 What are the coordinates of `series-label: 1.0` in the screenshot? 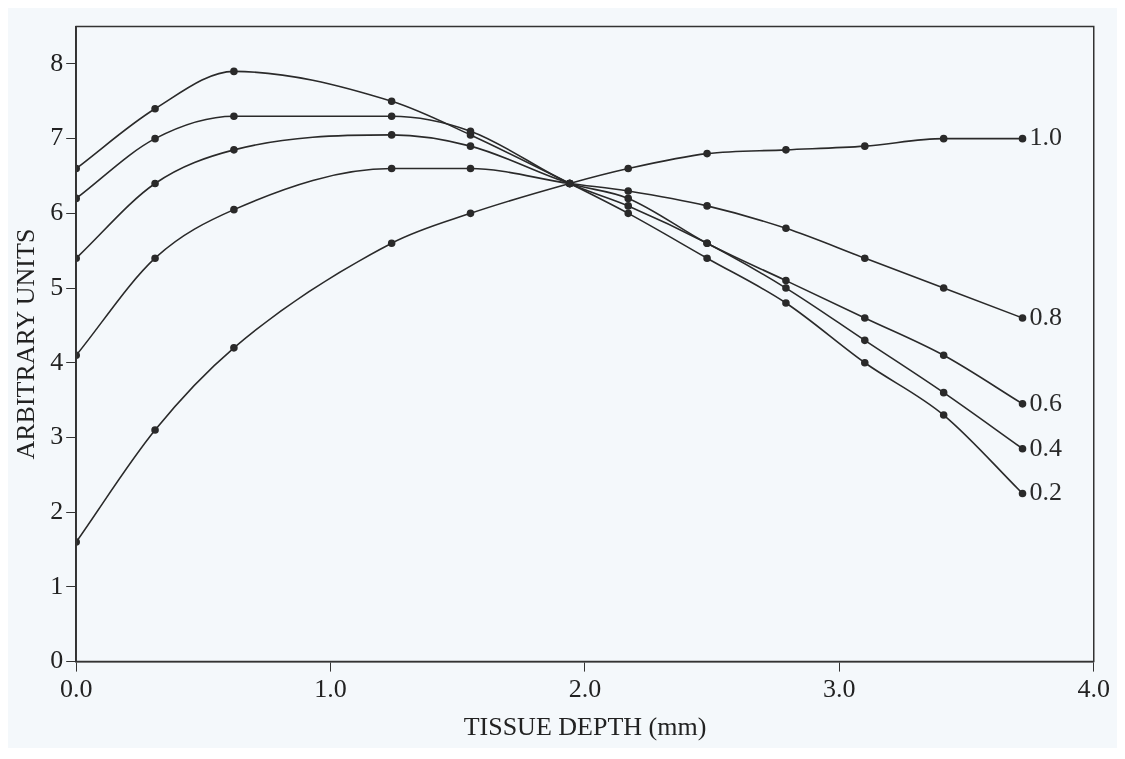 It's located at (1046, 137).